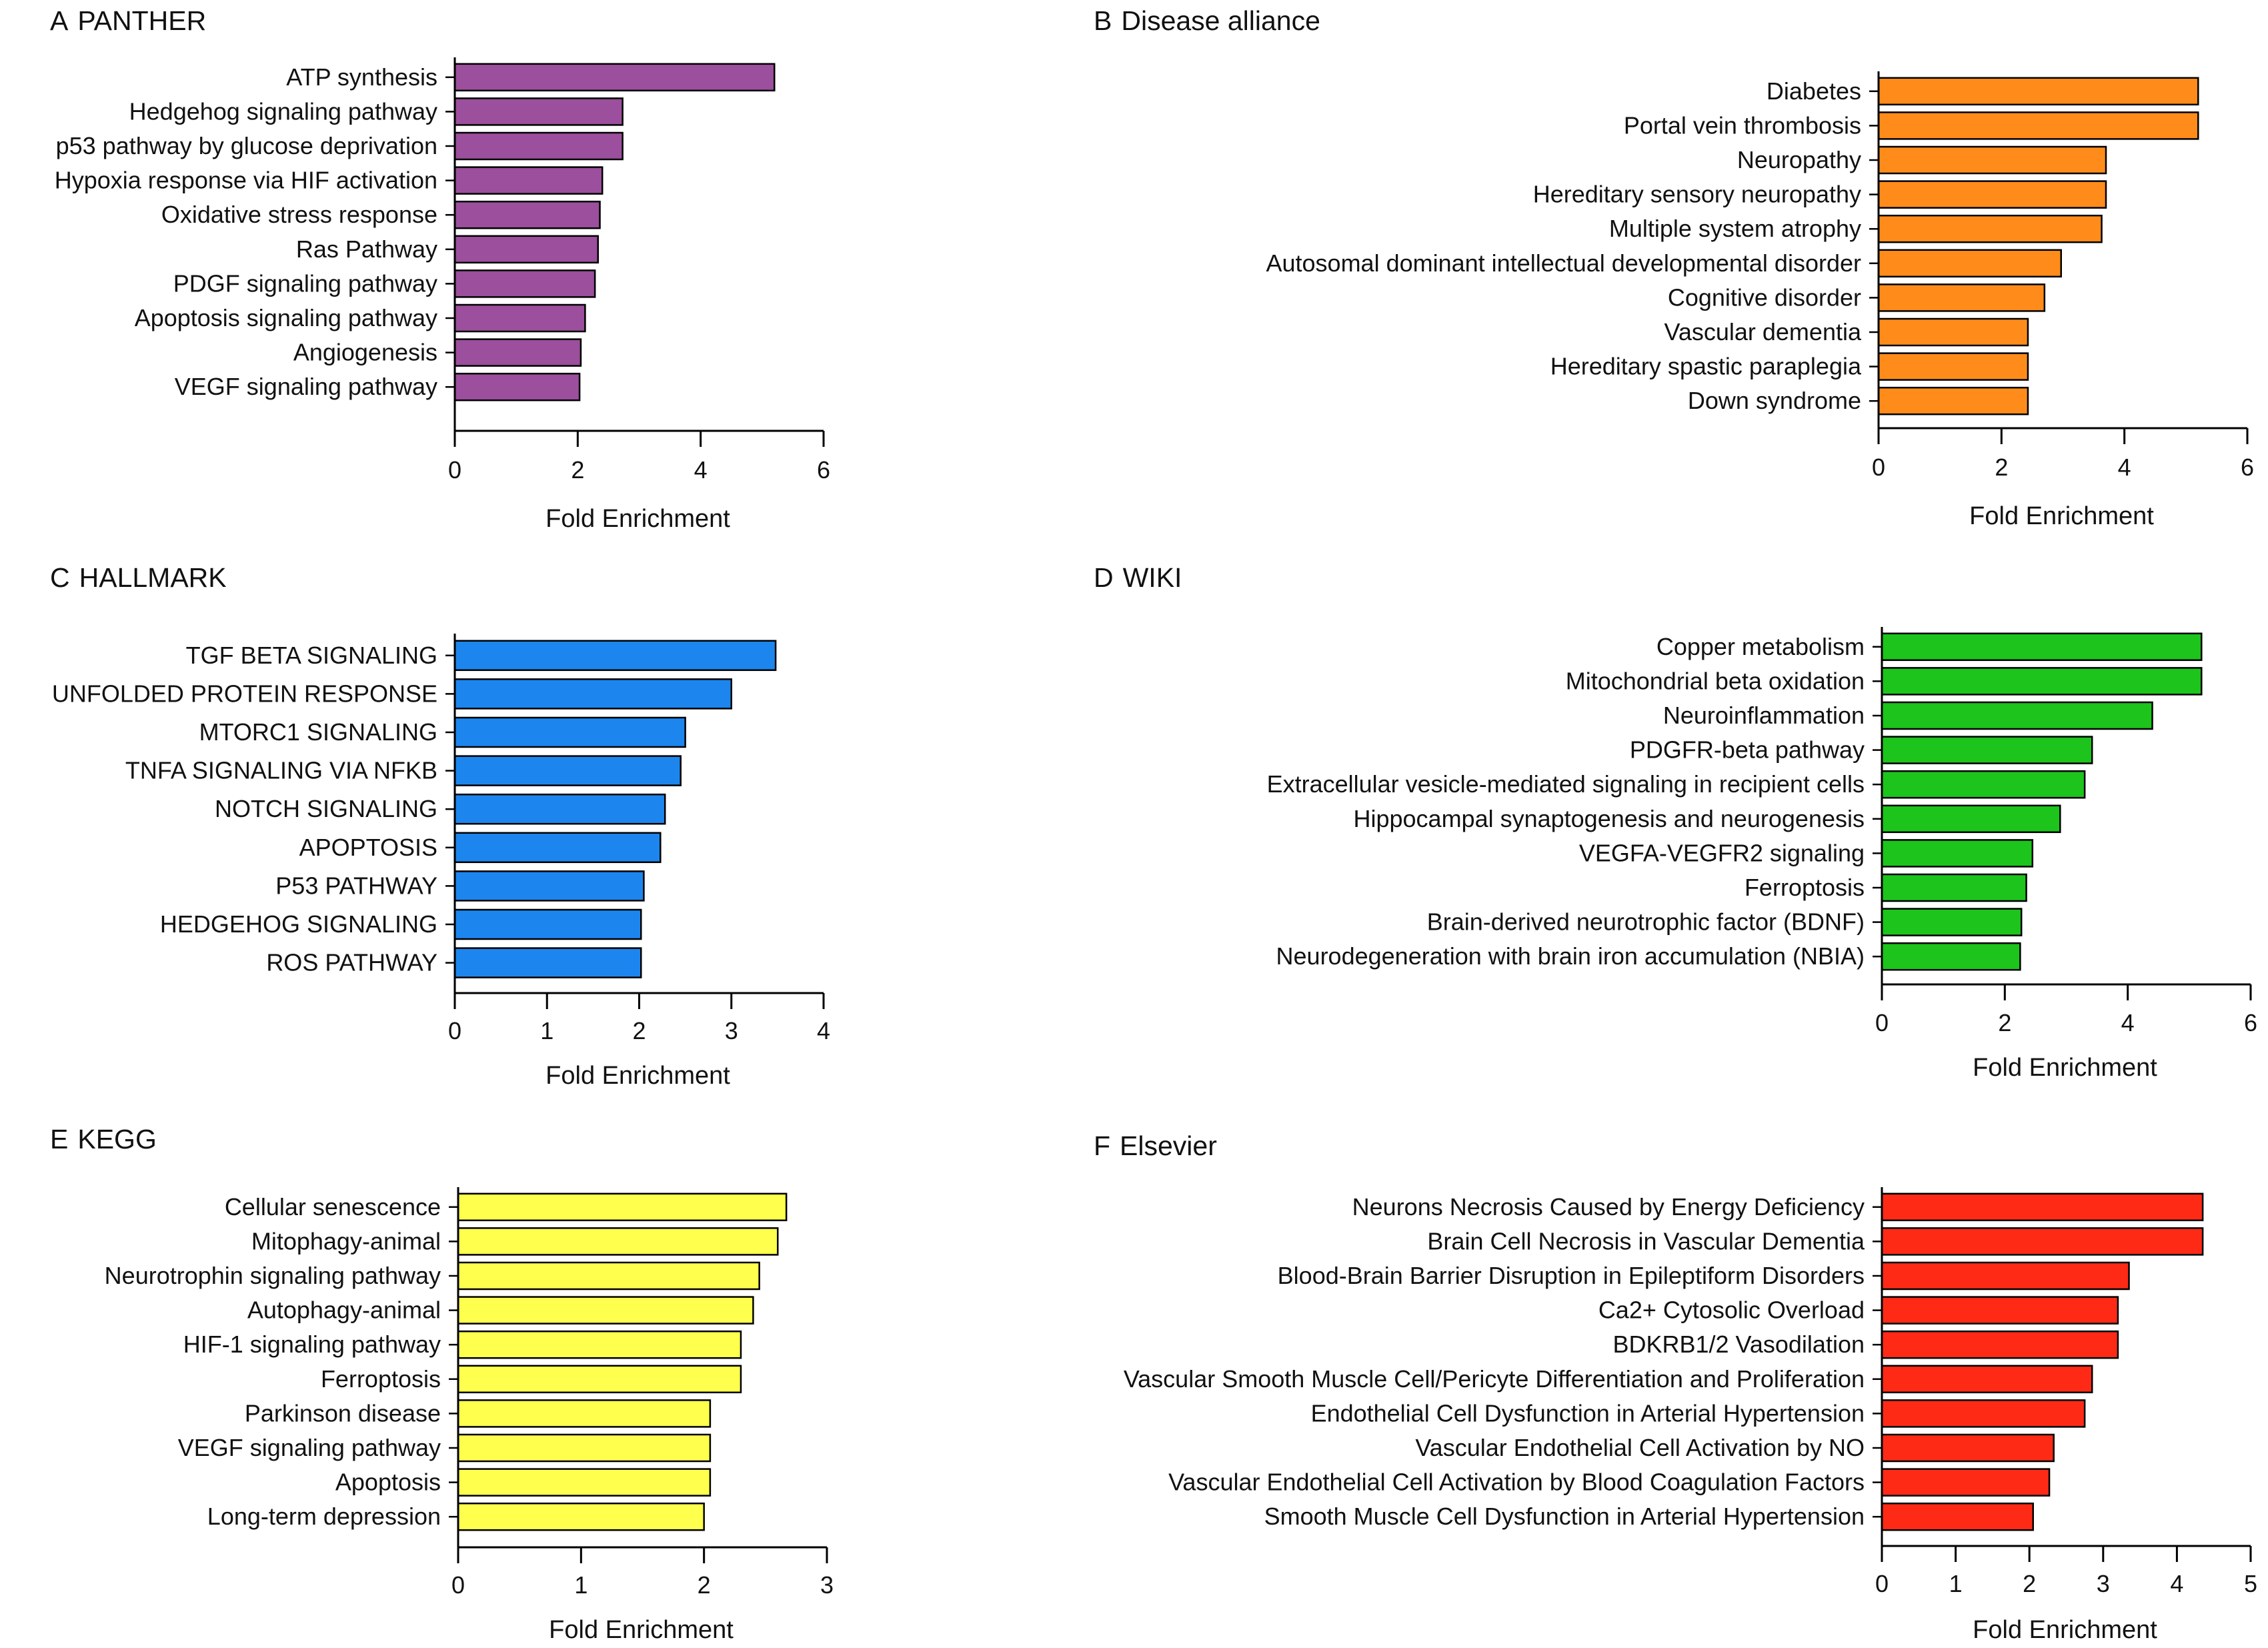 The image size is (2268, 1648). I want to click on panel-name: WIKI, so click(1152, 577).